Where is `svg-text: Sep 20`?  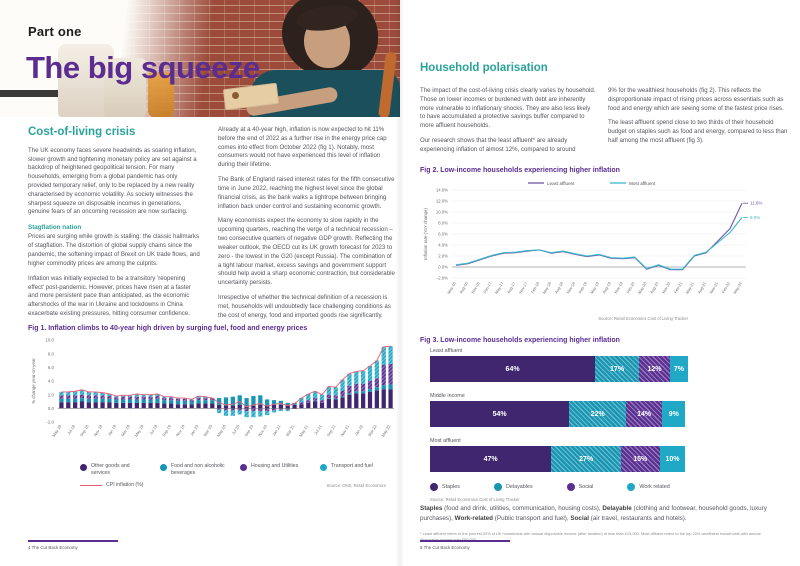
svg-text: Sep 20 is located at coordinates (248, 430).